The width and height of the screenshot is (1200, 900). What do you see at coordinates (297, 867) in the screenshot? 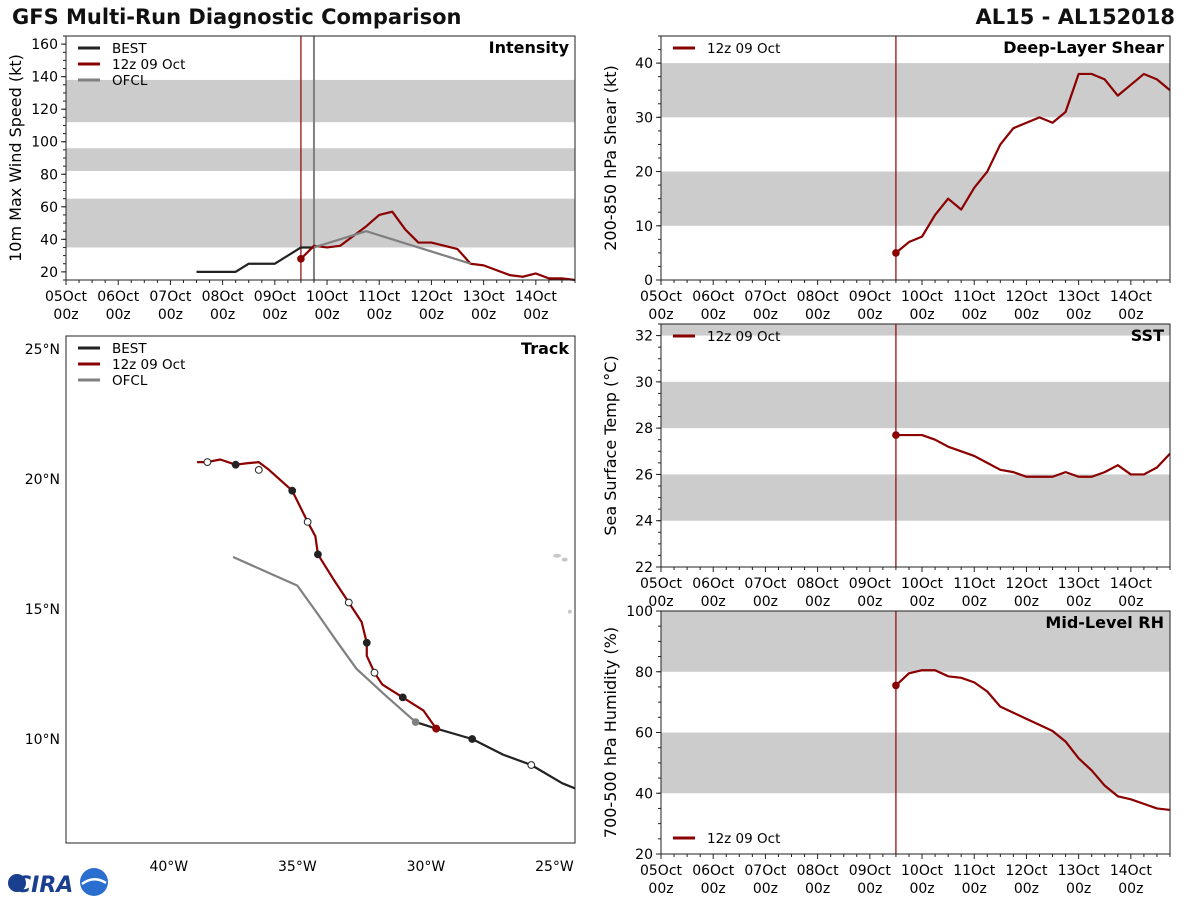
I see `x-tick-label: 35°W` at bounding box center [297, 867].